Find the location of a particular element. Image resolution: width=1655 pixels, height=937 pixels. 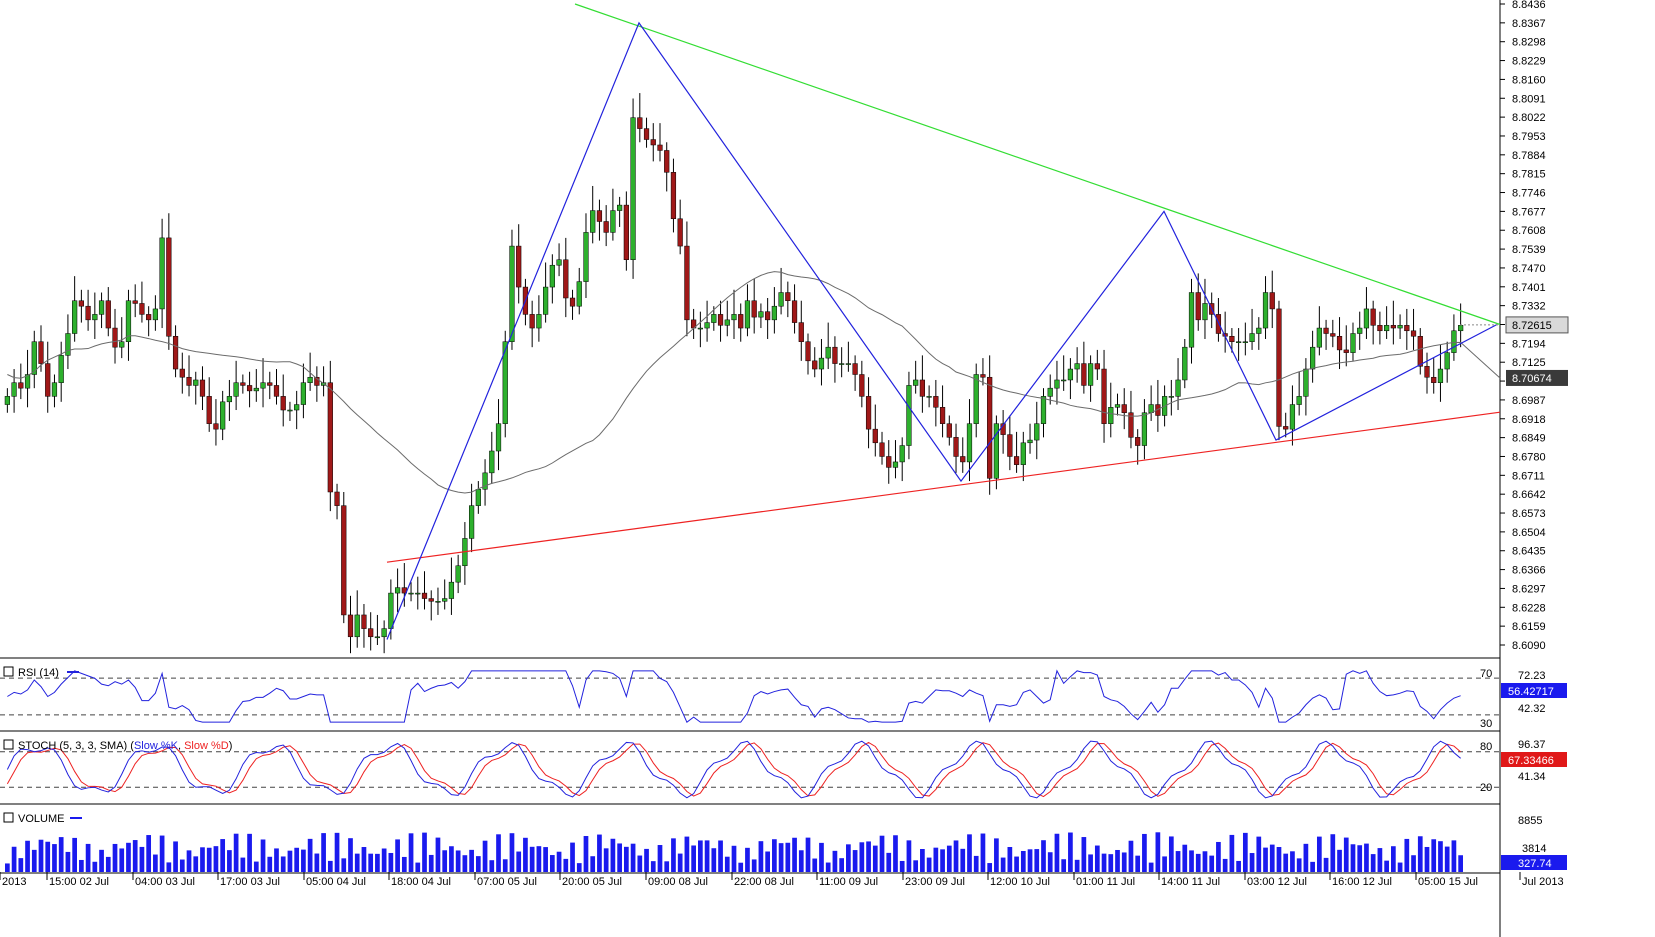

volume-panel: VOLUME 8855 3814 327.74 is located at coordinates (785, 842).